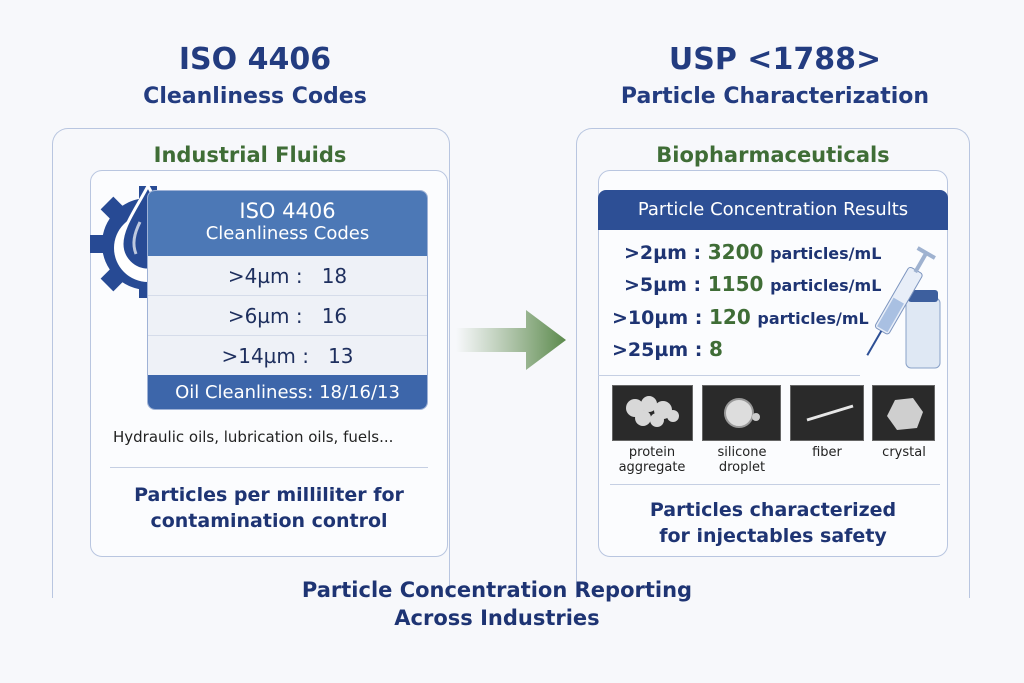 This screenshot has width=1024, height=683. I want to click on result-row: >5µm : 1150 particles/mL, so click(752, 284).